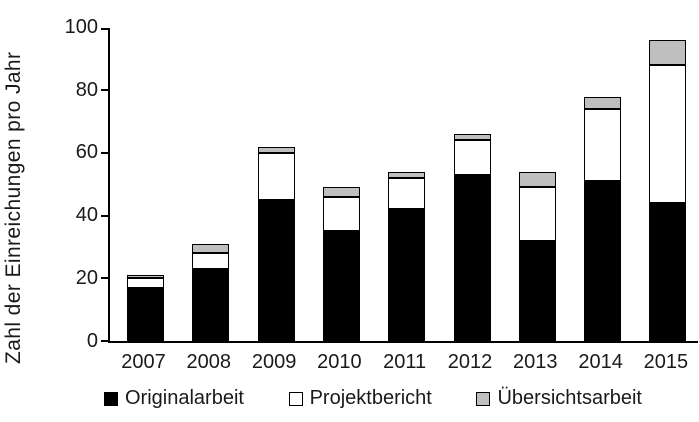 This screenshot has width=699, height=422. I want to click on y-axis-title: Zahl der Einreichungen pro Jahr, so click(13, 208).